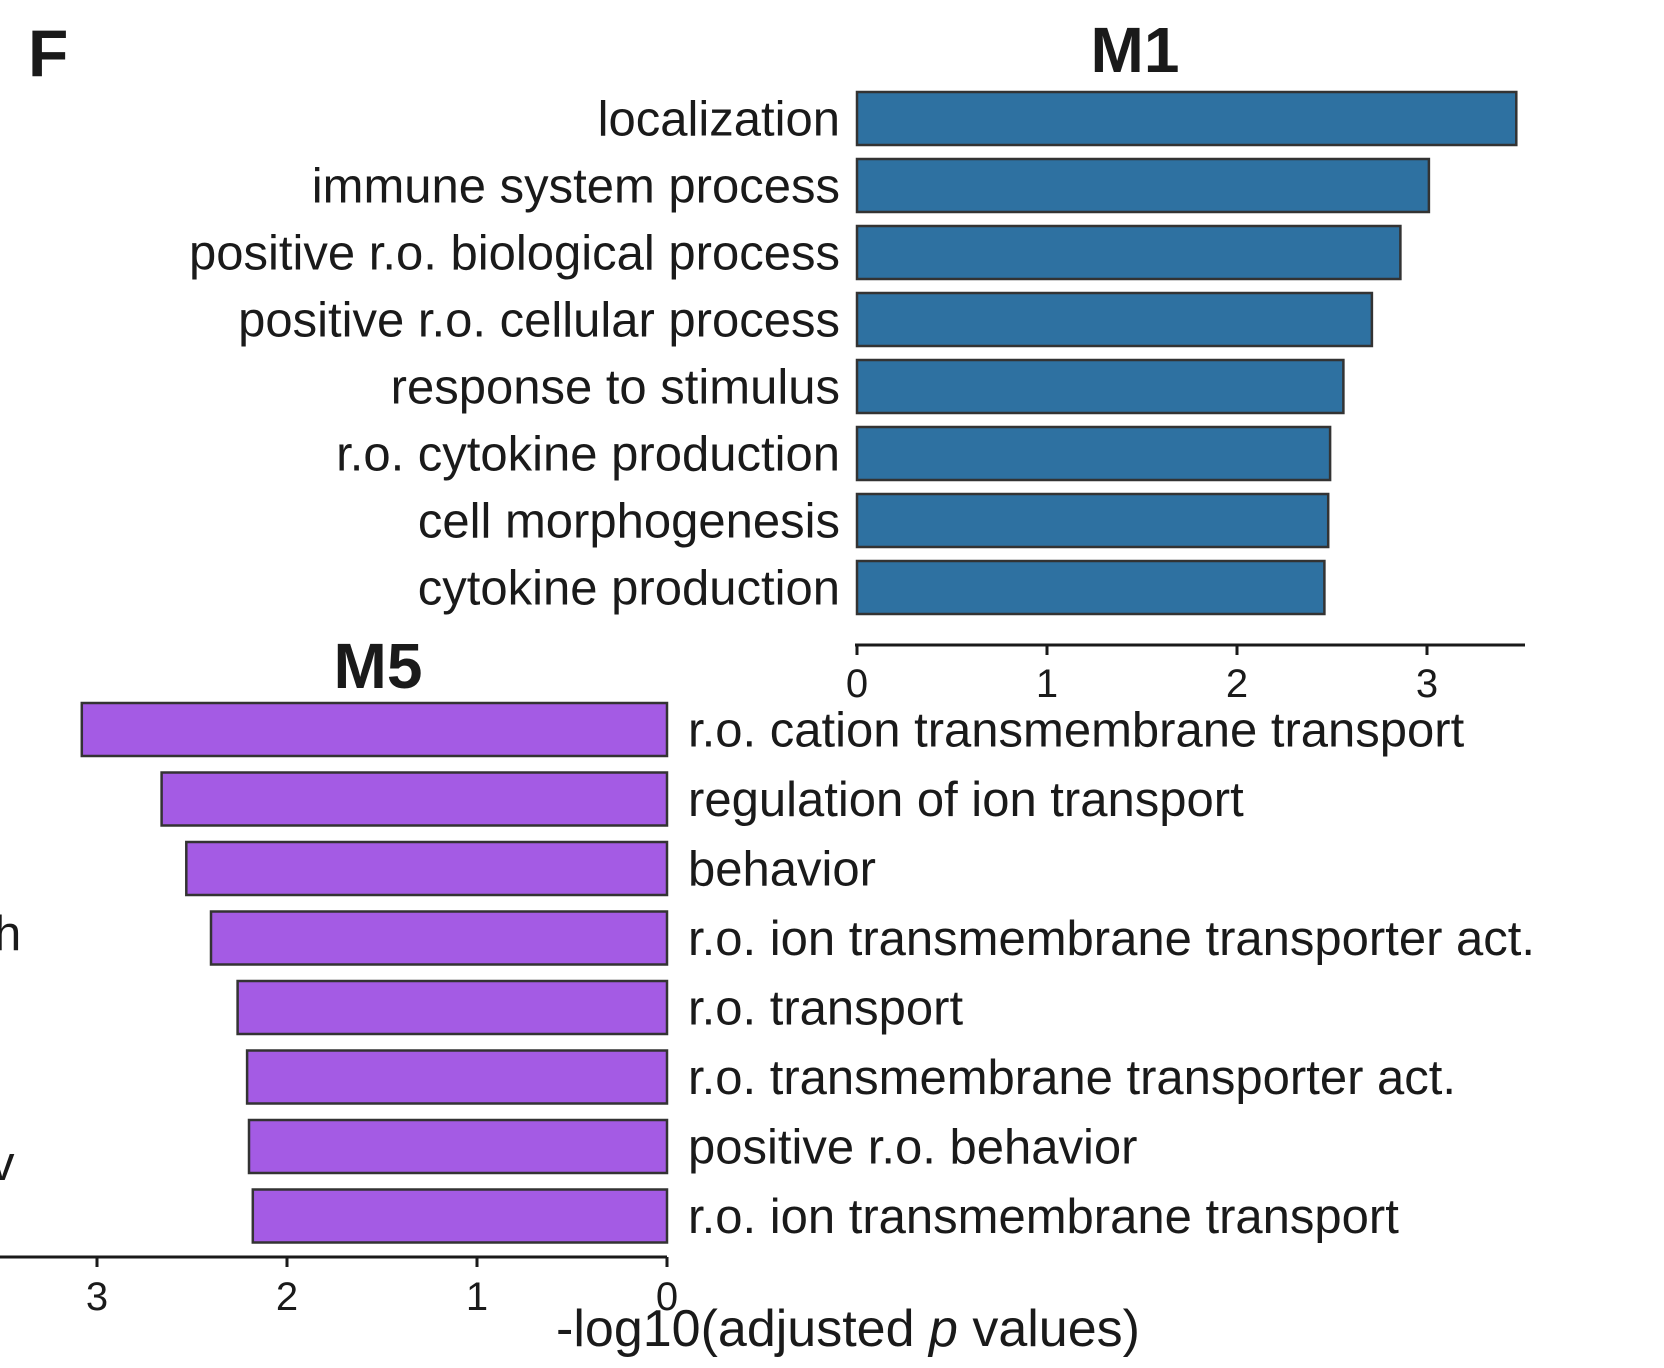 The width and height of the screenshot is (1664, 1368). Describe the element at coordinates (1114, 319) in the screenshot. I see `m1-bar-positive-r-o-cellular-process` at that location.